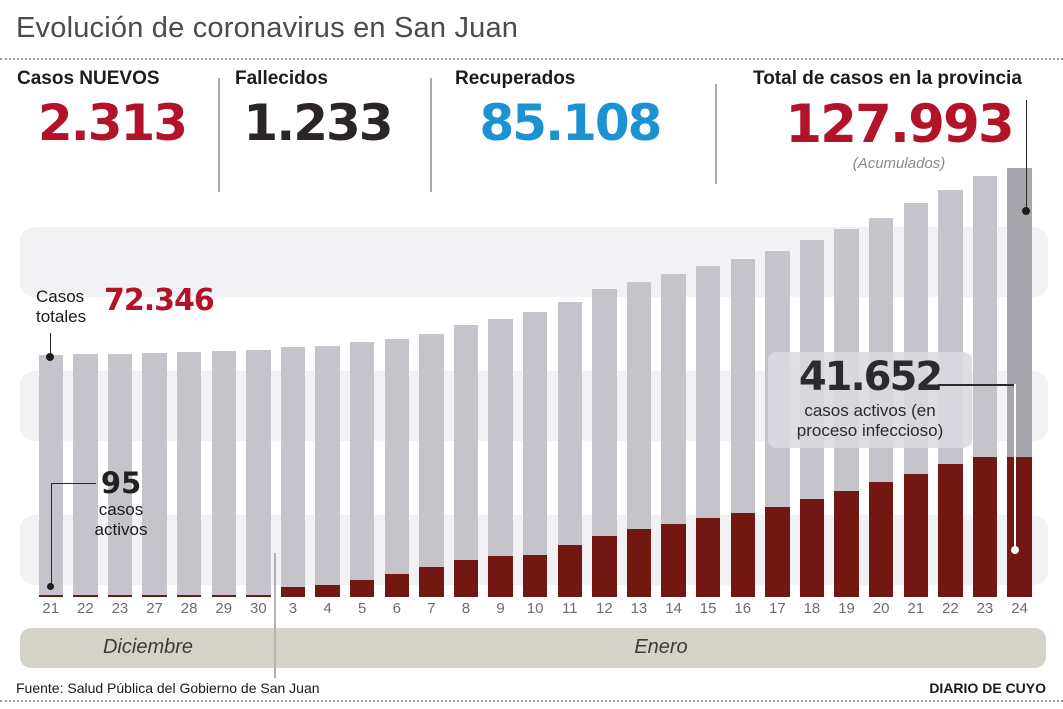 Image resolution: width=1063 pixels, height=709 pixels. Describe the element at coordinates (281, 78) in the screenshot. I see `stat-label: Fallecidos` at that location.